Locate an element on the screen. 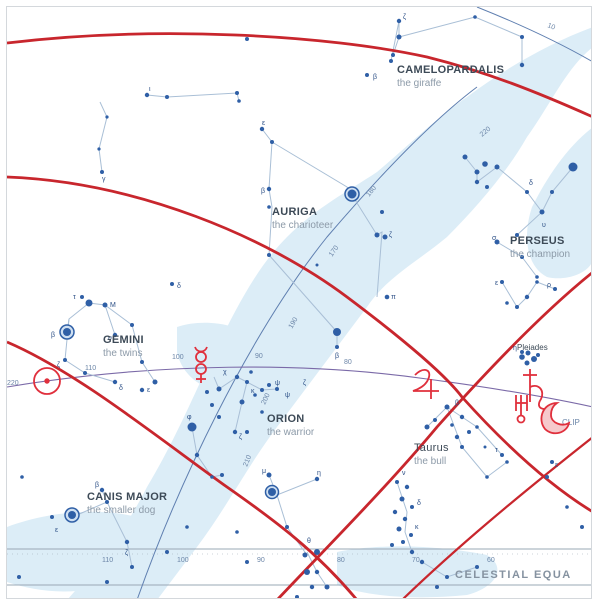 This screenshot has height=605, width=598. constellation-translation: the warrior is located at coordinates (291, 432).